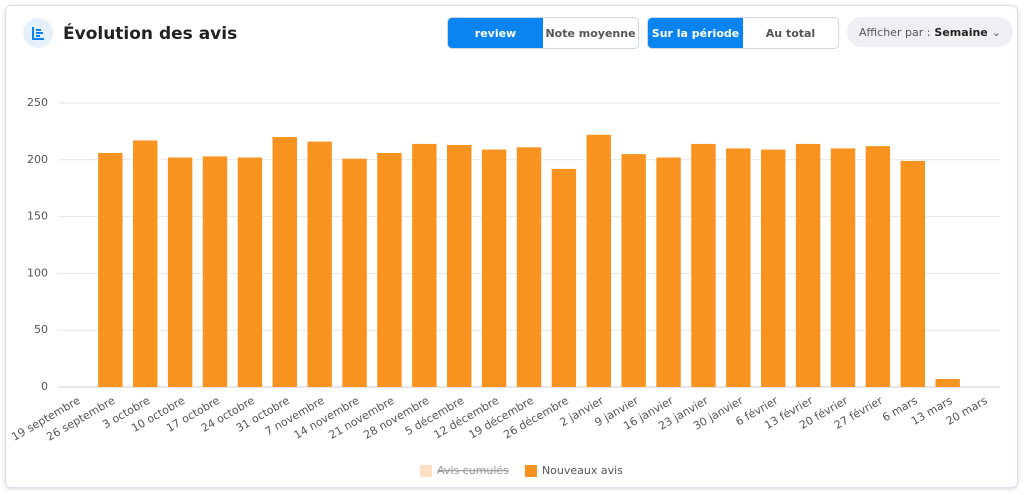 This screenshot has height=495, width=1024. What do you see at coordinates (790, 33) in the screenshot?
I see `scope-button: Au total` at bounding box center [790, 33].